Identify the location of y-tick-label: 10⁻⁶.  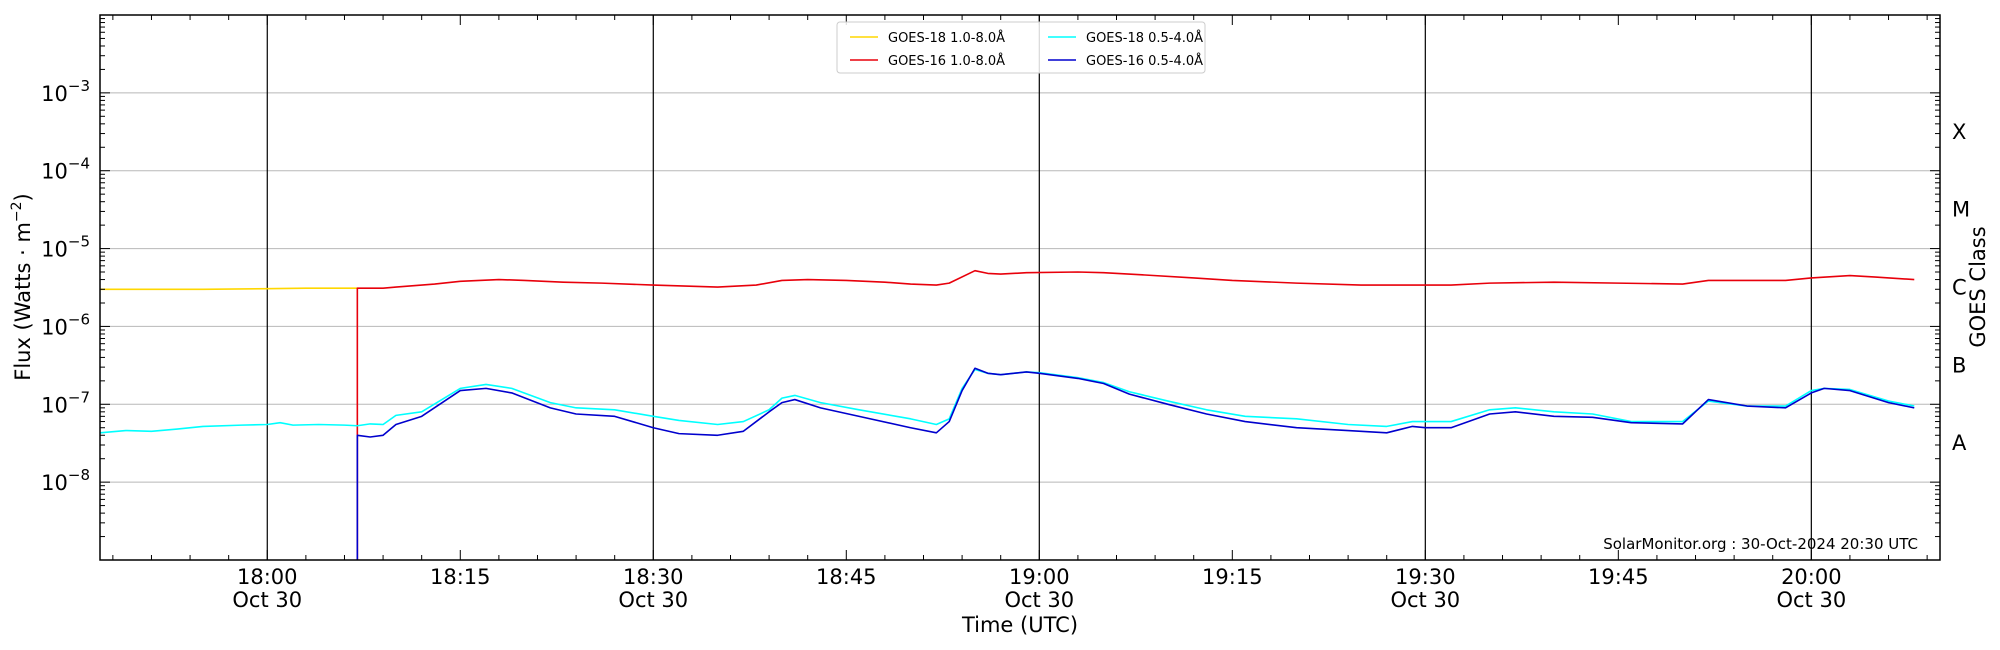
(65, 324).